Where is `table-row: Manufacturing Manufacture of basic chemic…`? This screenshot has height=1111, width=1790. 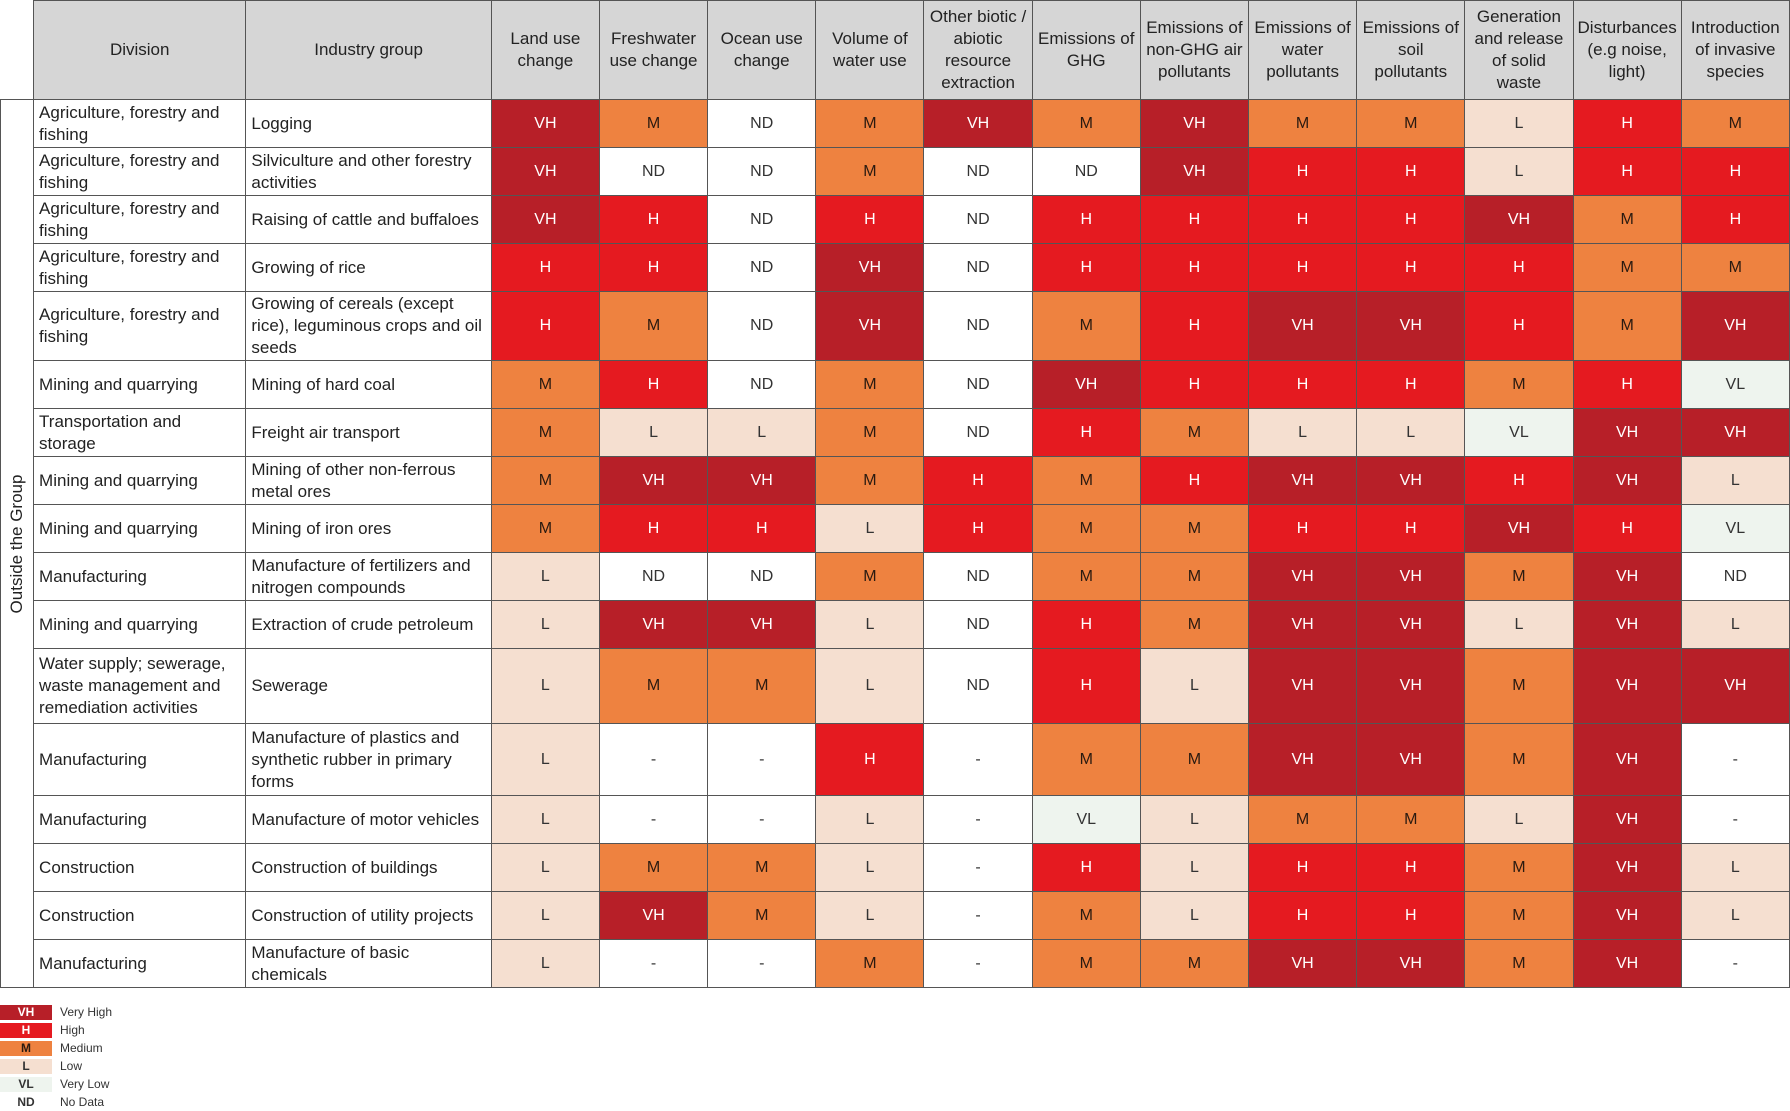
table-row: Manufacturing Manufacture of basic chemic… is located at coordinates (895, 963).